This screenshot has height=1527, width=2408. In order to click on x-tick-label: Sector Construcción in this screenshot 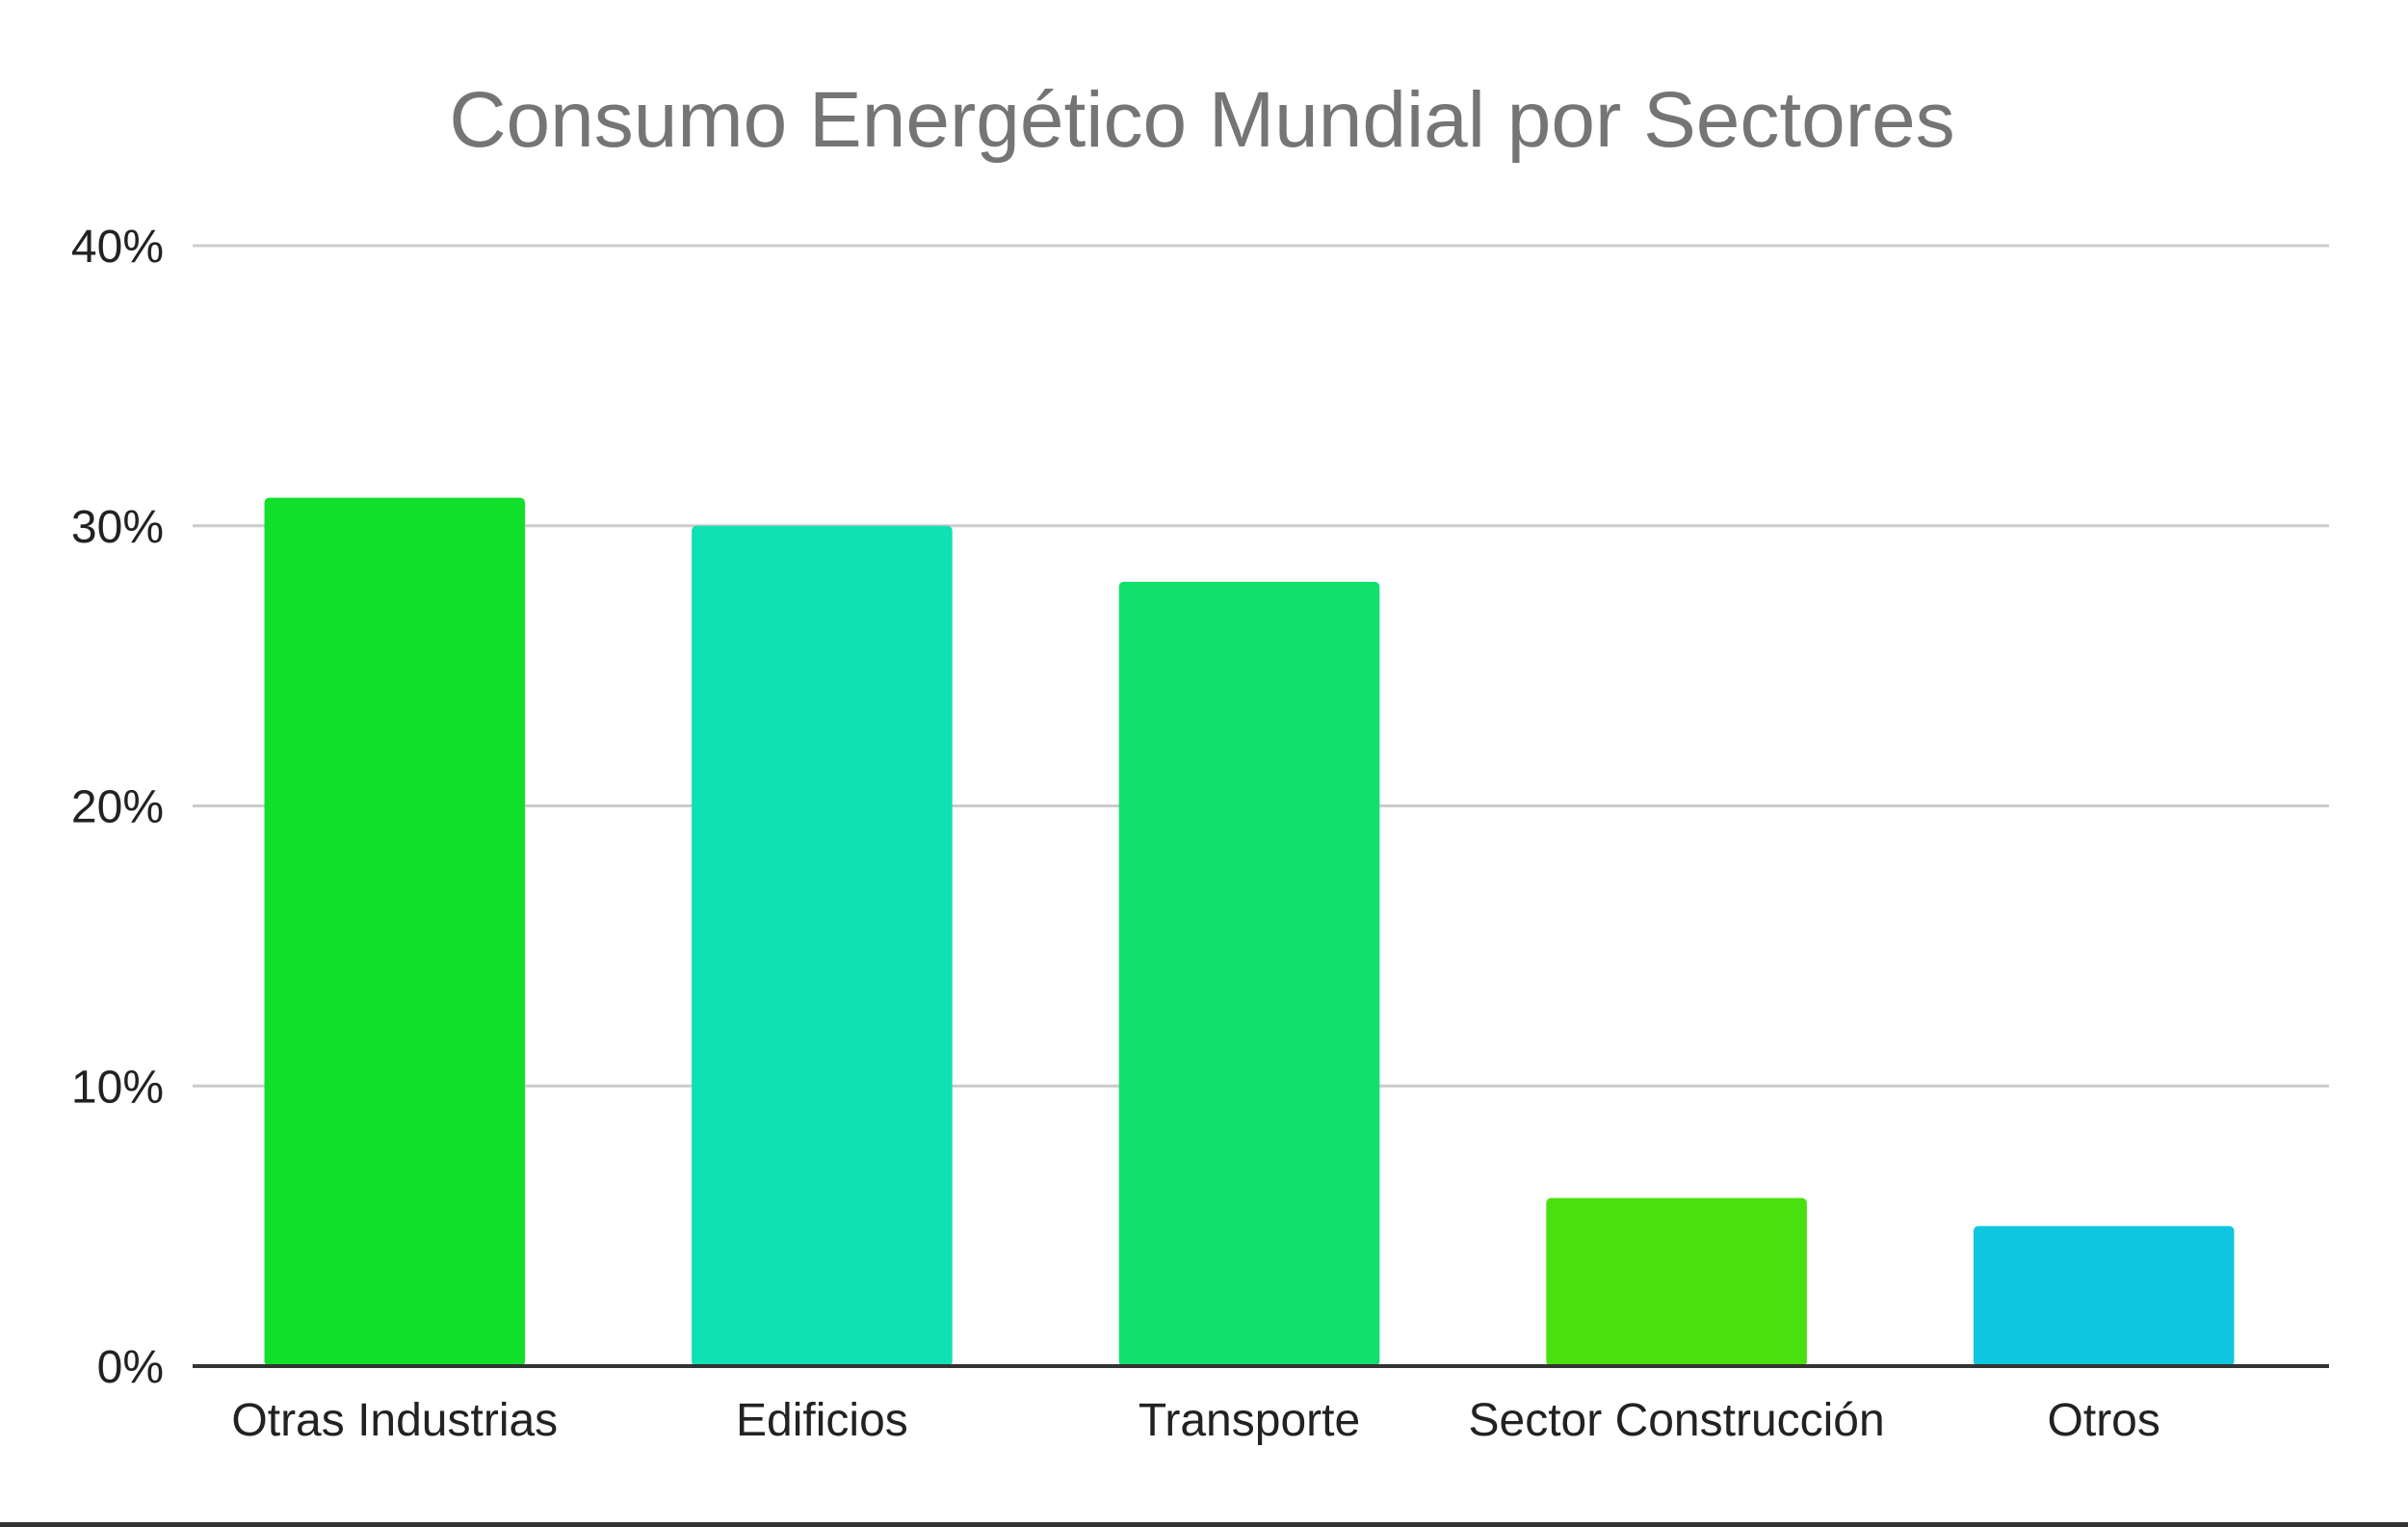, I will do `click(1677, 1420)`.